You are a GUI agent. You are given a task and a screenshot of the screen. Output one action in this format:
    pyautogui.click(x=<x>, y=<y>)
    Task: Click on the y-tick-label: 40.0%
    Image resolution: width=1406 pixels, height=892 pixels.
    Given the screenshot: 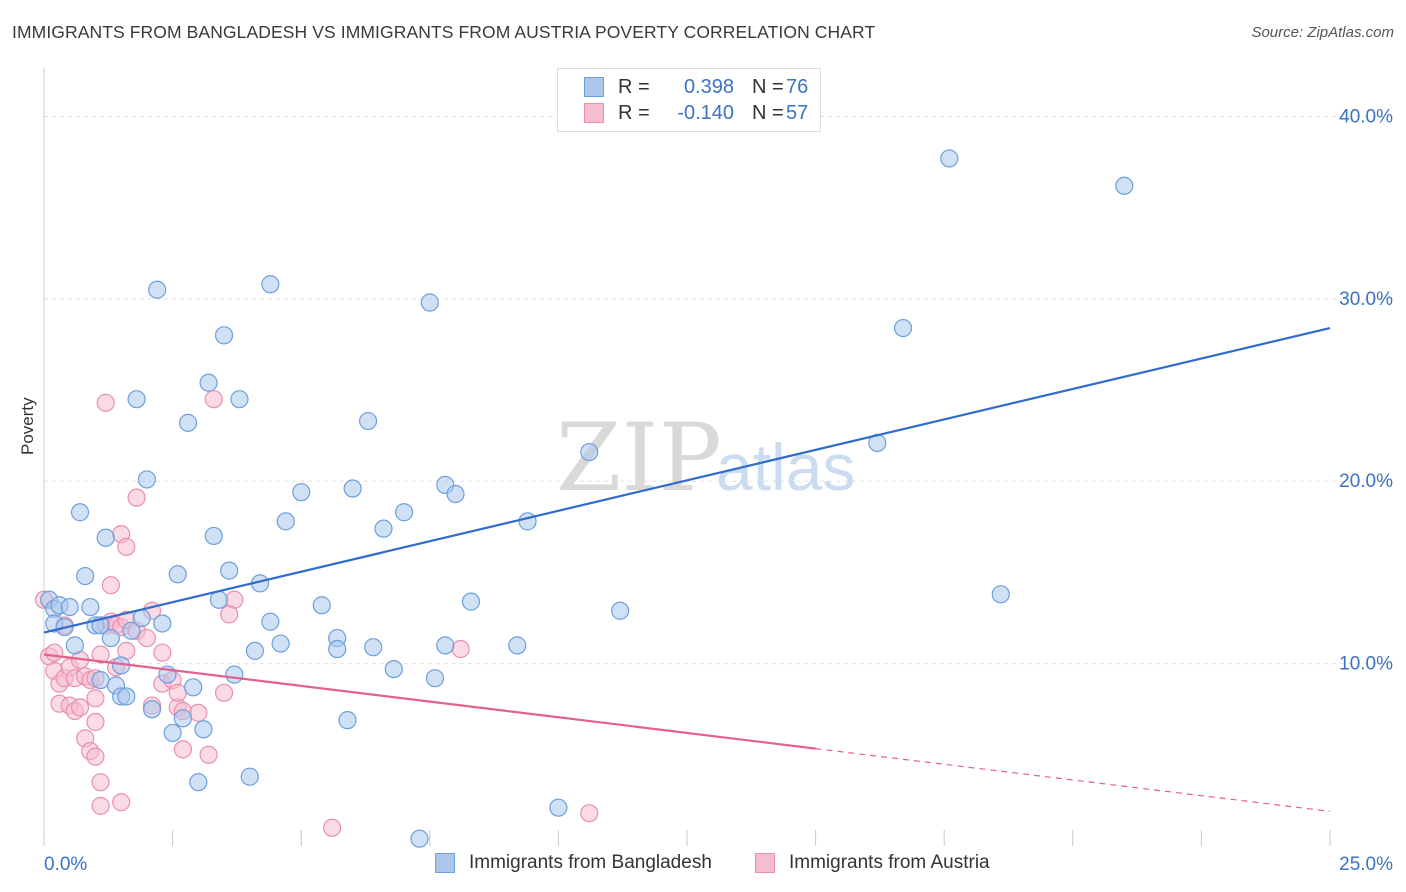 What is the action you would take?
    pyautogui.click(x=1366, y=116)
    